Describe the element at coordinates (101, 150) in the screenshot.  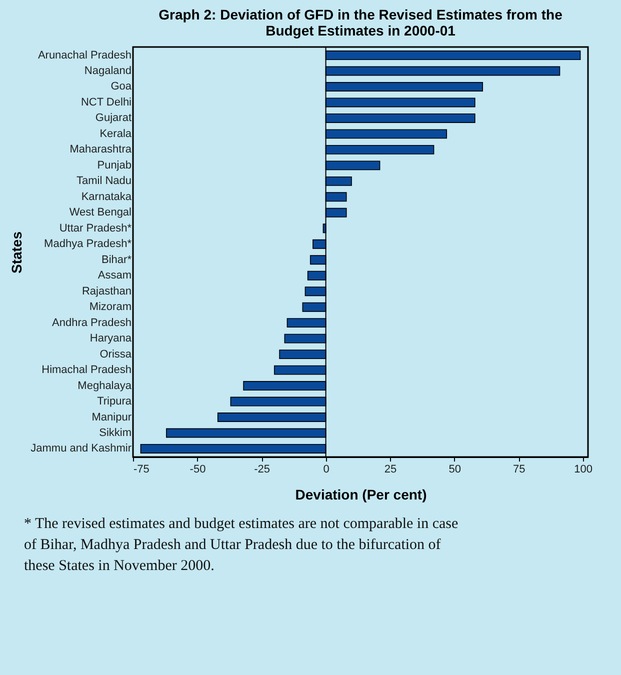
I see `y-tick-label: Maharashtra` at that location.